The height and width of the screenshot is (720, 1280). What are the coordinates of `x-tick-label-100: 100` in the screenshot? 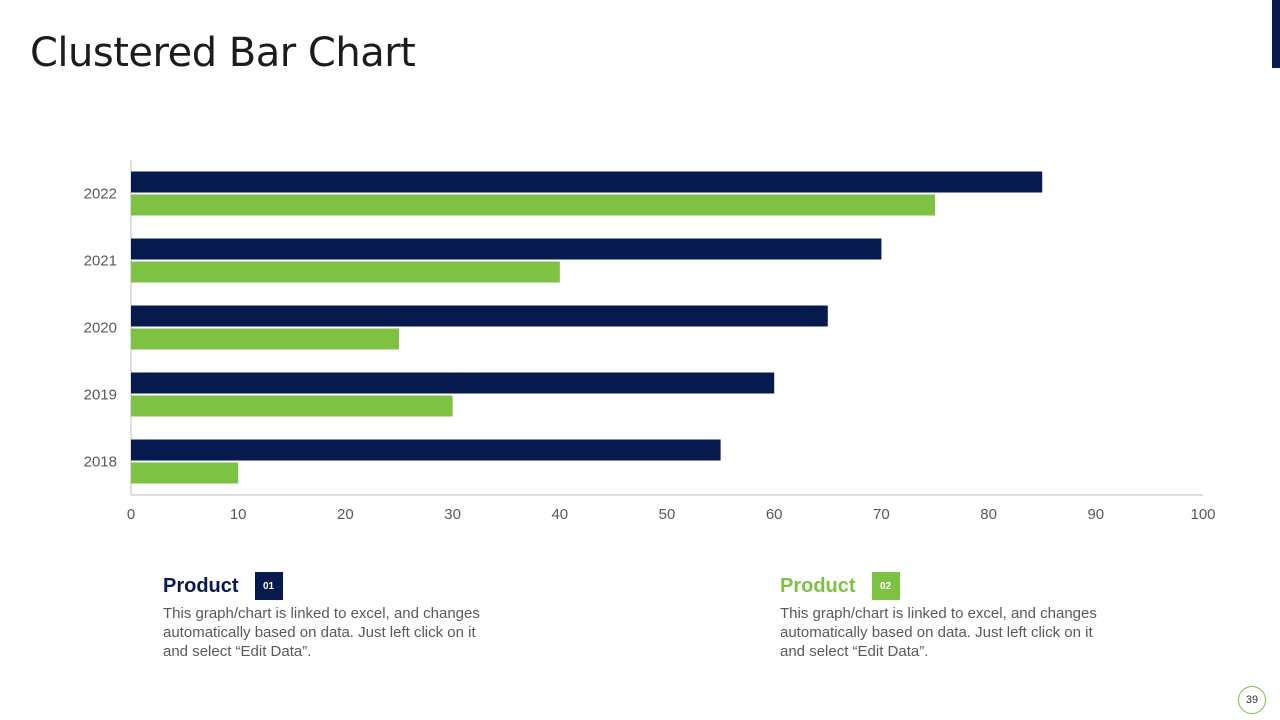 It's located at (1202, 514).